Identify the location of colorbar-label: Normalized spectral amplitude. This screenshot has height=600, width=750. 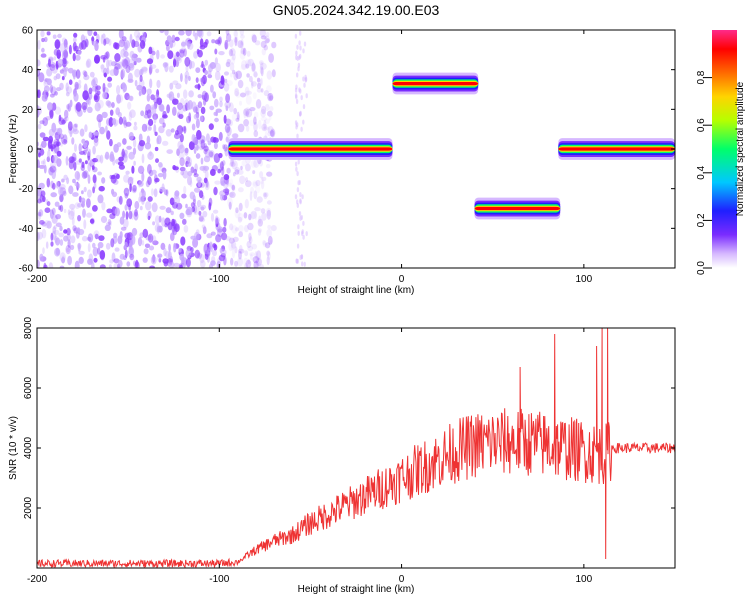
(740, 148).